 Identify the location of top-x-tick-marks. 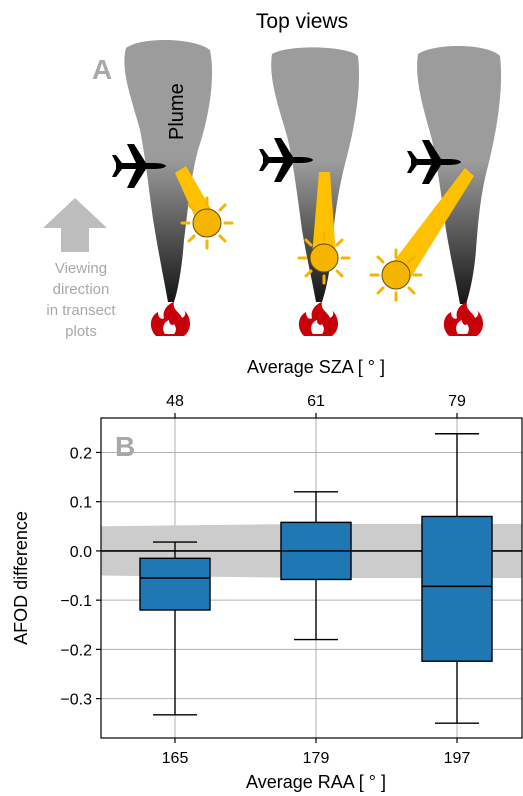
(316, 415).